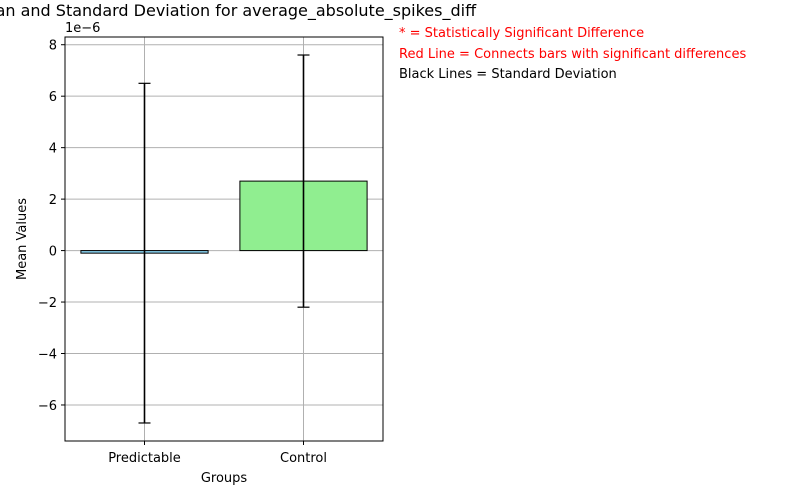  What do you see at coordinates (53, 200) in the screenshot?
I see `y-tick-label: 2` at bounding box center [53, 200].